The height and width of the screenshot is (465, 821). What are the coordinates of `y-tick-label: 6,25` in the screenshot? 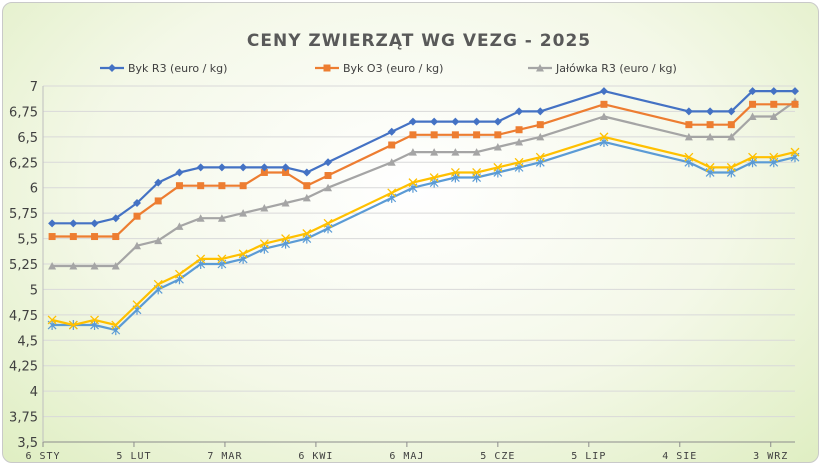 It's located at (23, 163).